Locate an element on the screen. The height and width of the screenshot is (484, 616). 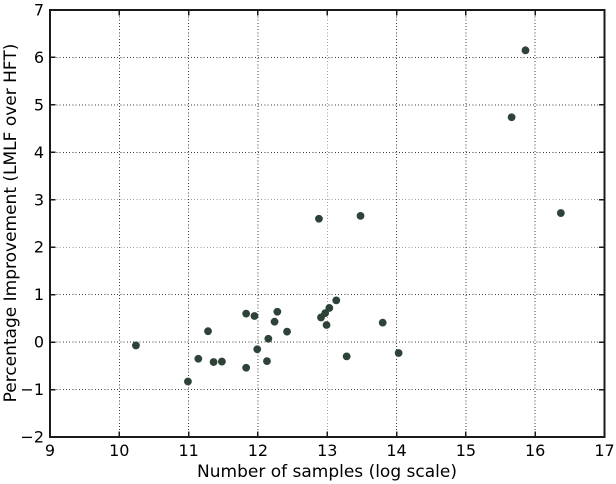
y-tick-label: 5 is located at coordinates (39, 104).